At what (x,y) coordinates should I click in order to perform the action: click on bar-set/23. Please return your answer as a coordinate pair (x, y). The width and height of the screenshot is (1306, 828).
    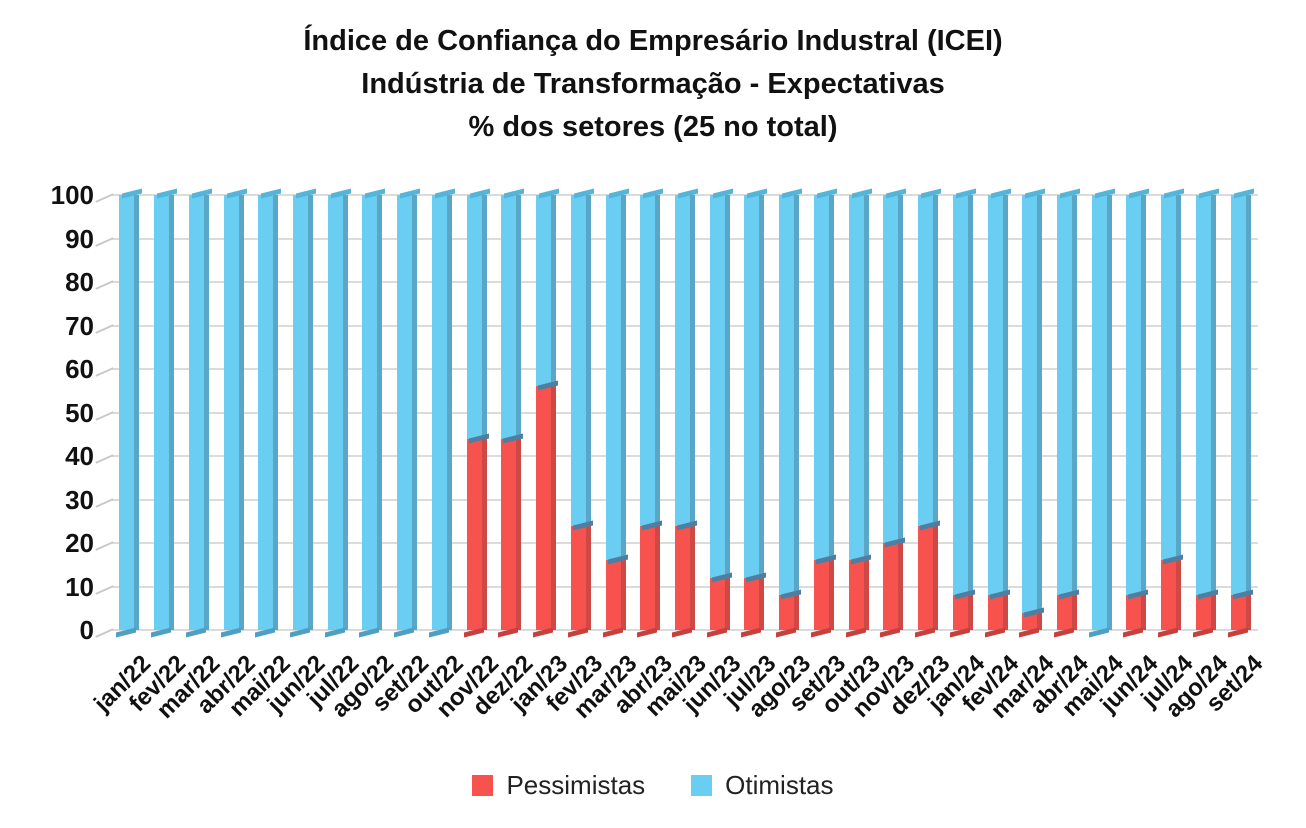
    Looking at the image, I should click on (823, 413).